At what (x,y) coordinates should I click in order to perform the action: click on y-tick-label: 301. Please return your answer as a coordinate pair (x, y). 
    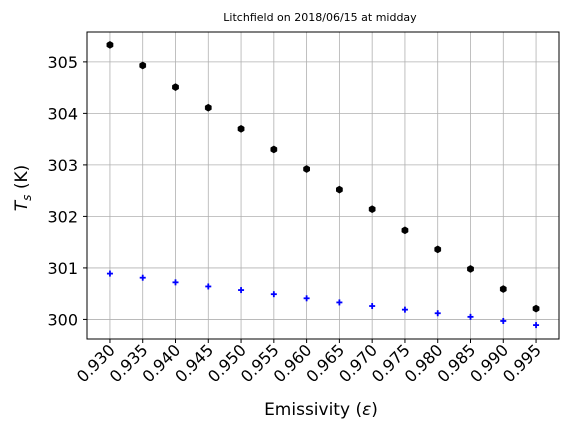
    Looking at the image, I should click on (62, 268).